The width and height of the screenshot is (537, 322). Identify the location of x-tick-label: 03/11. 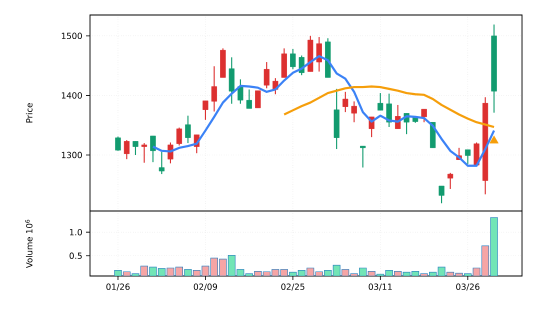
(380, 287).